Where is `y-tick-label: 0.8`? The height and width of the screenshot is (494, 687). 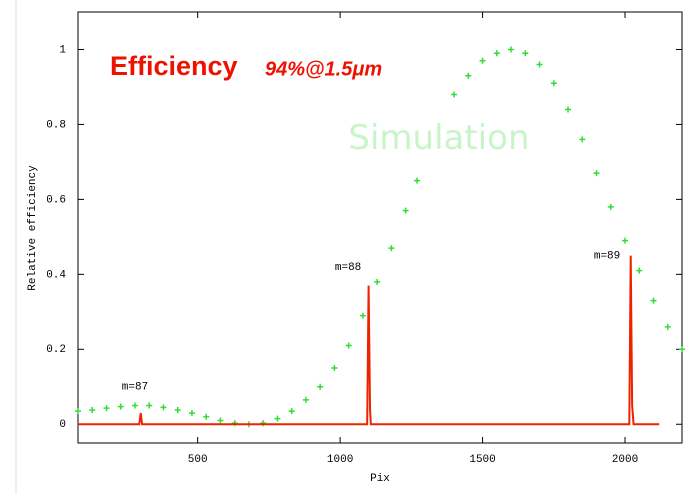 y-tick-label: 0.8 is located at coordinates (56, 125).